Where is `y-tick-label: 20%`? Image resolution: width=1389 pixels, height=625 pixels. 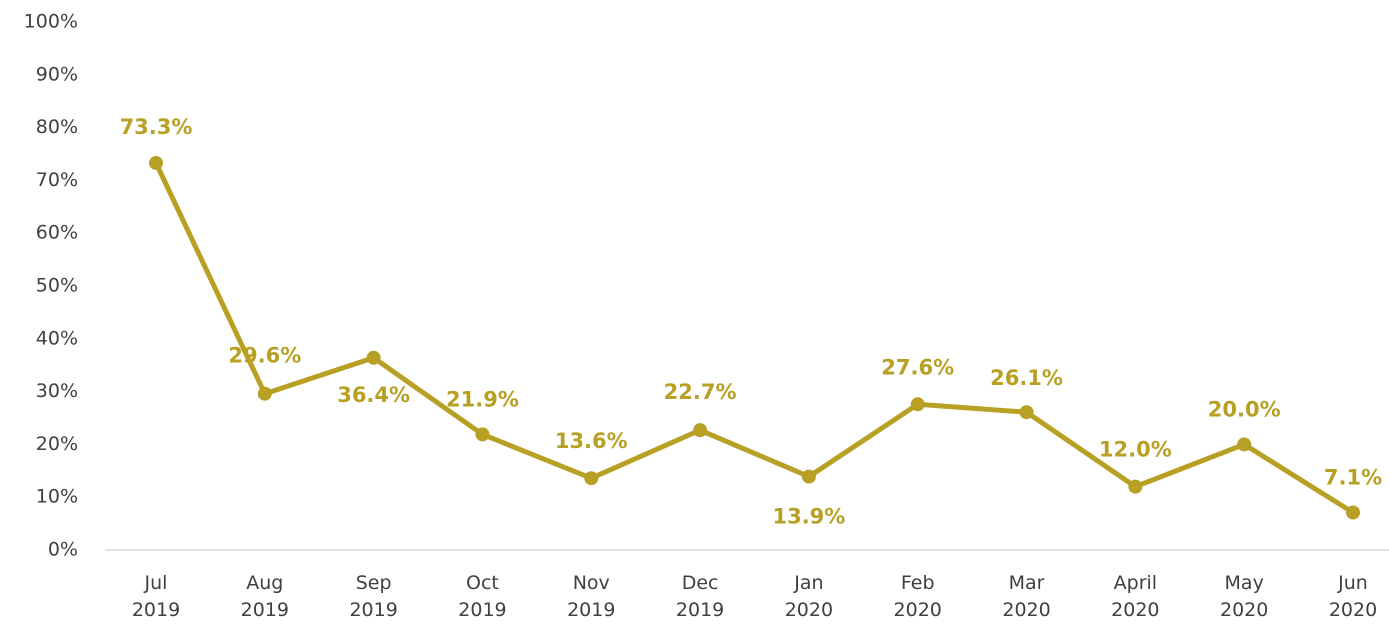 y-tick-label: 20% is located at coordinates (57, 444).